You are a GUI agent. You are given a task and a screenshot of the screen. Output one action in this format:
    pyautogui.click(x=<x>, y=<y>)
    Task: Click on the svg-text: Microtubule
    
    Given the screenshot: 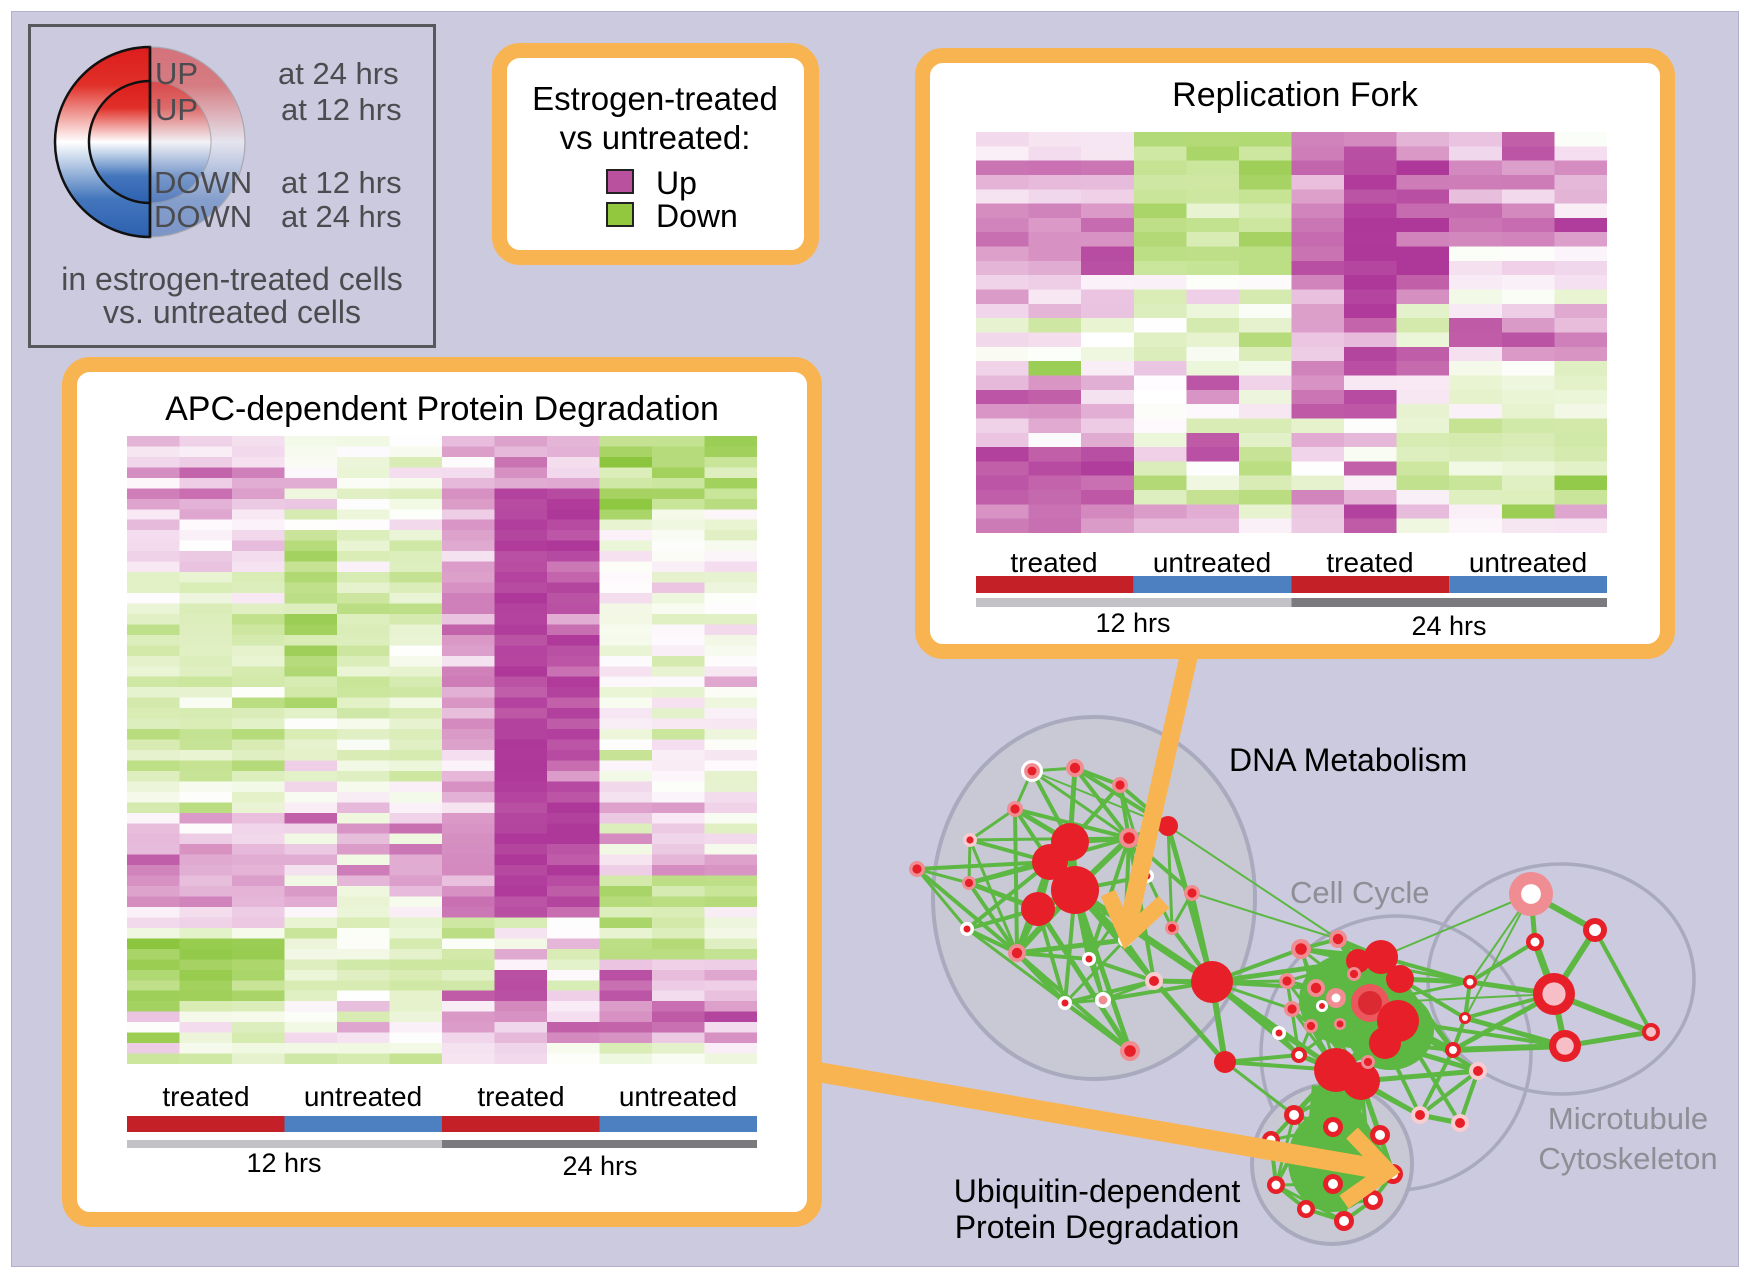 What is the action you would take?
    pyautogui.click(x=1628, y=1118)
    